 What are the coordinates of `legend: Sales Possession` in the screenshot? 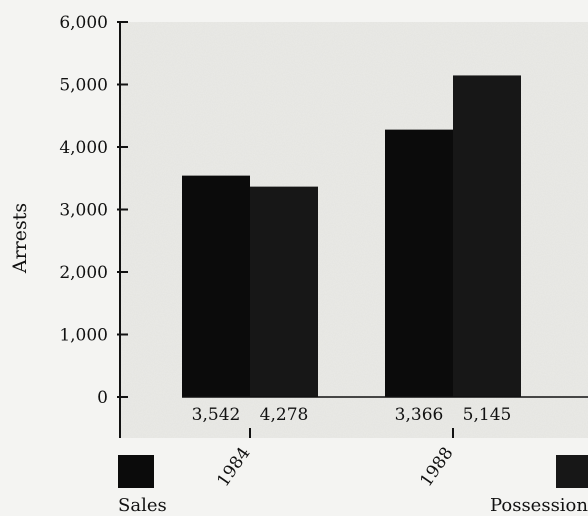 It's located at (353, 485).